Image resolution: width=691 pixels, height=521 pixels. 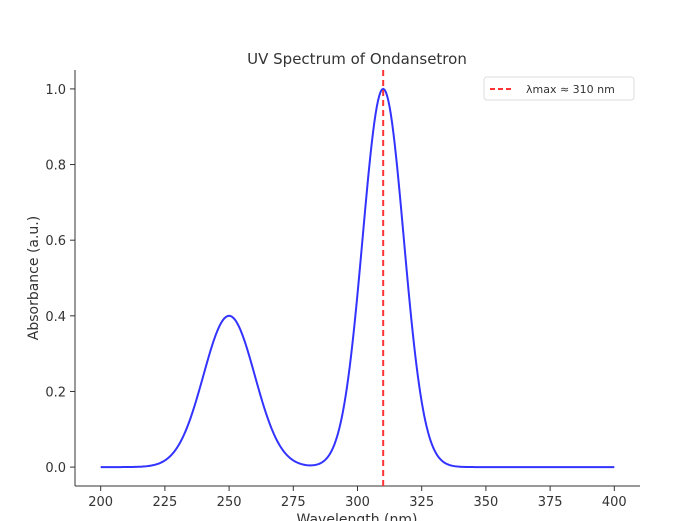 I want to click on x-tick-label: 300, so click(x=357, y=502).